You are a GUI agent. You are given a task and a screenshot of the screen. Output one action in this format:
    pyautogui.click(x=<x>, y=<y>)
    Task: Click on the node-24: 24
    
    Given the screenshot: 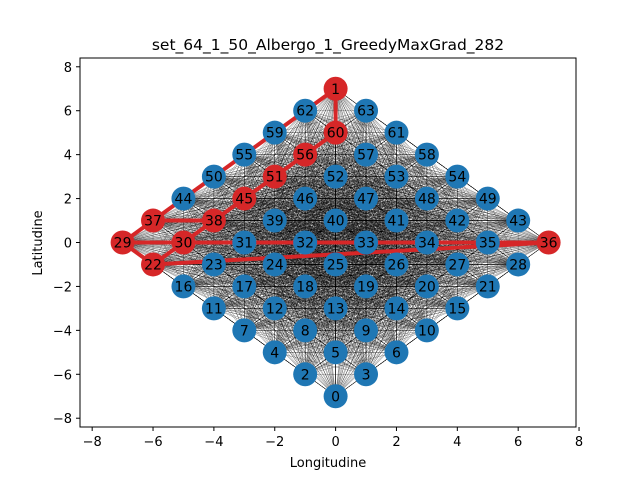 What is the action you would take?
    pyautogui.click(x=274, y=264)
    